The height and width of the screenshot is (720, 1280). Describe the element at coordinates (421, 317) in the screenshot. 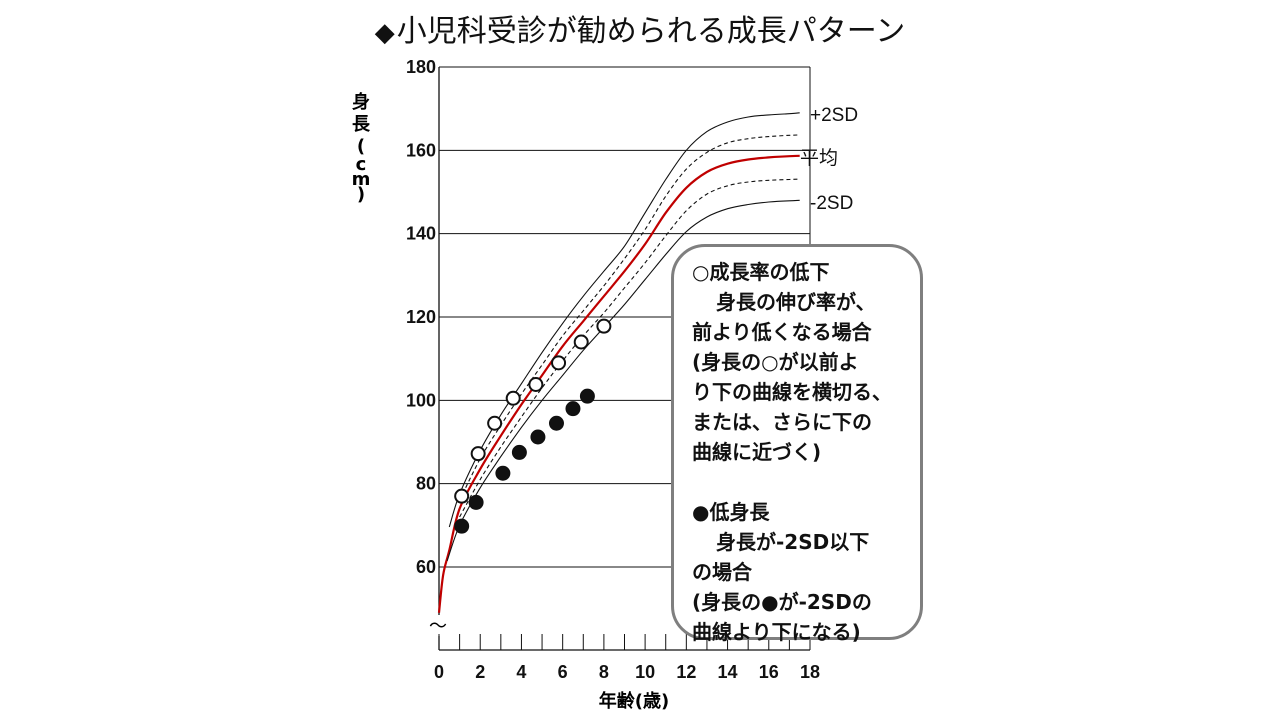

I see `y-tick-label: 120` at that location.